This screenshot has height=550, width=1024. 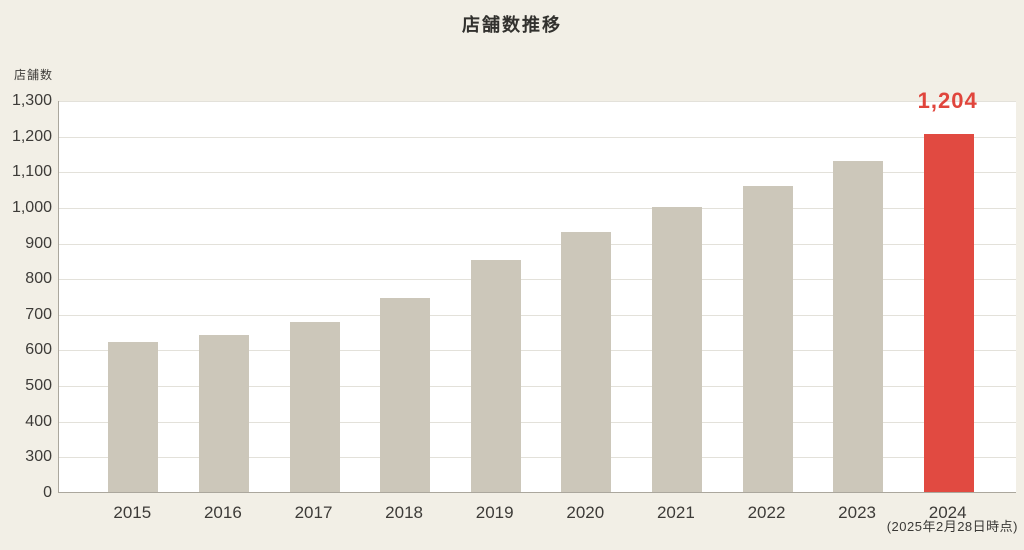 What do you see at coordinates (405, 394) in the screenshot?
I see `bar-2018` at bounding box center [405, 394].